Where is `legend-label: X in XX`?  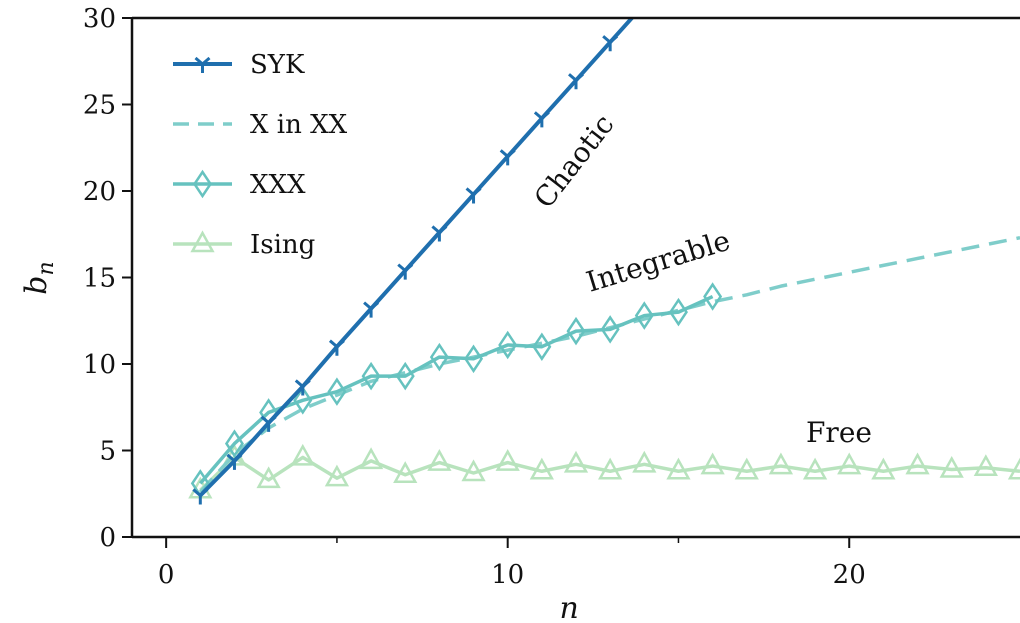 legend-label: X in XX is located at coordinates (299, 125).